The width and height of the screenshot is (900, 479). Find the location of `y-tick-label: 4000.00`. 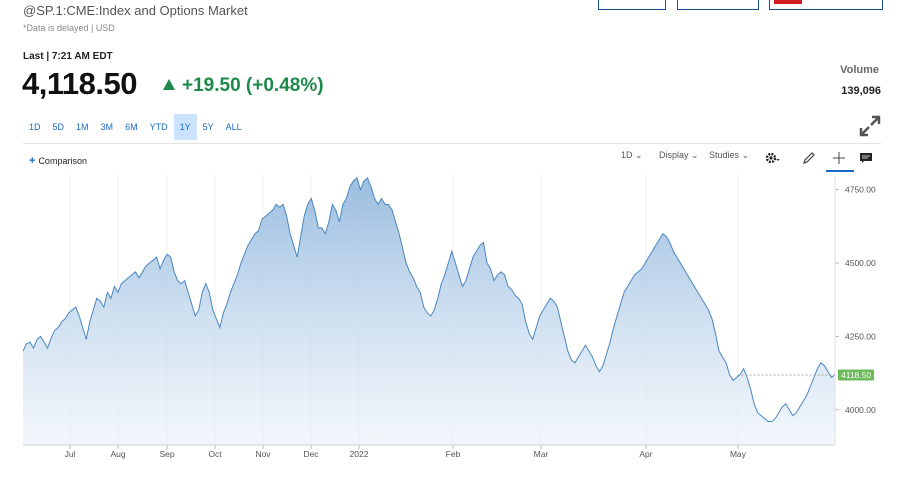

y-tick-label: 4000.00 is located at coordinates (860, 410).